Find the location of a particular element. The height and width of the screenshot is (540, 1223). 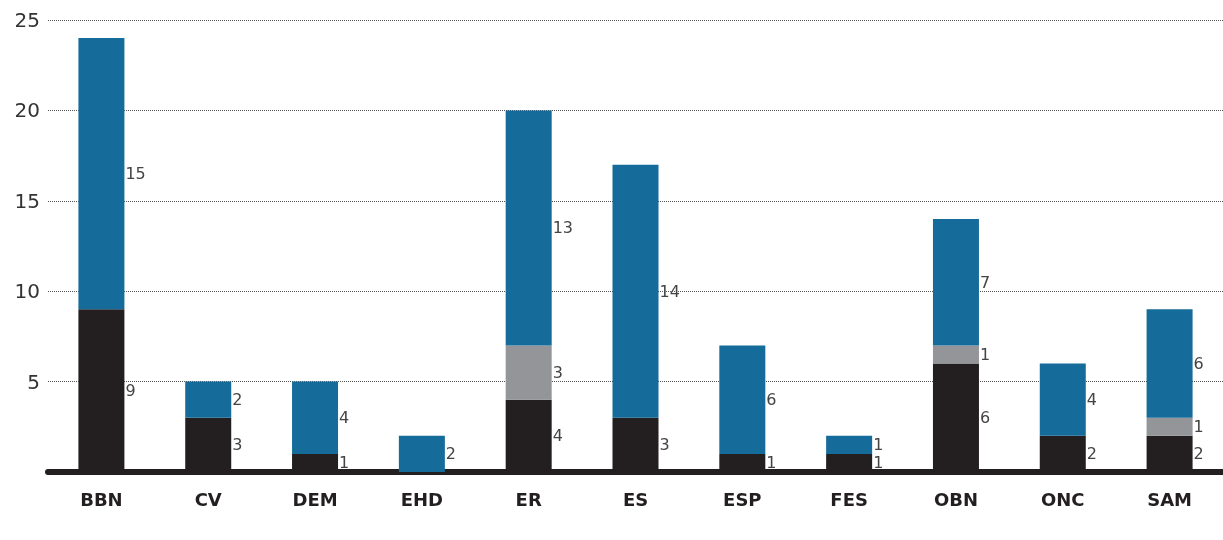

x-tick-label: EHD is located at coordinates (422, 499).